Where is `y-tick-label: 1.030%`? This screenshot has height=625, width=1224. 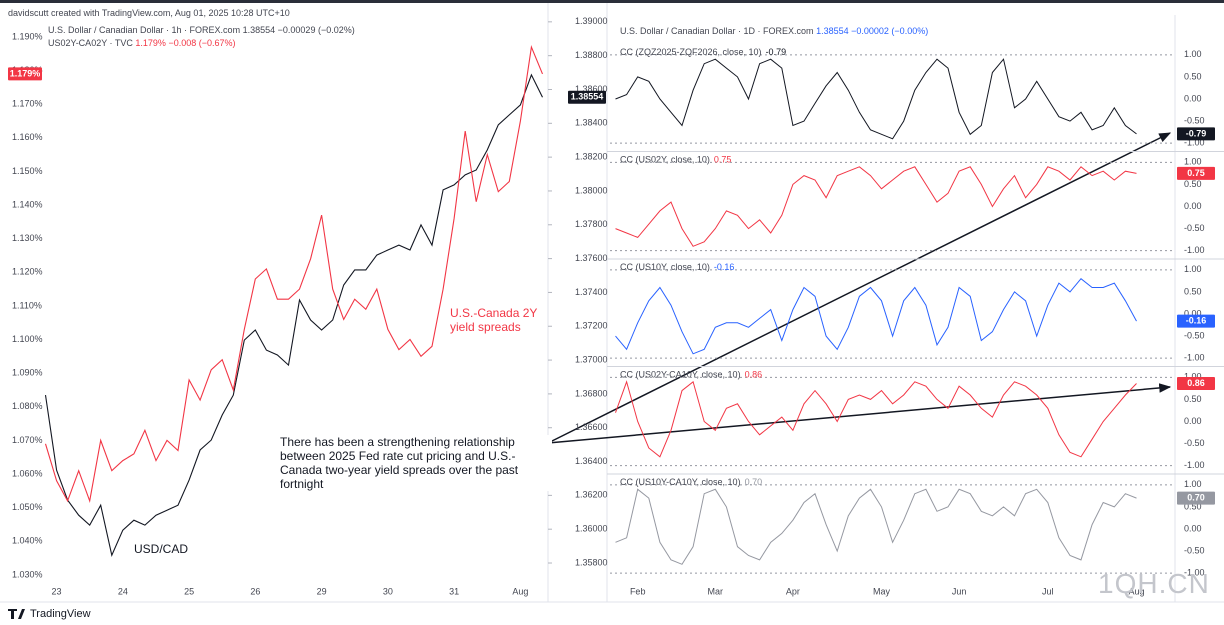
y-tick-label: 1.030% is located at coordinates (27, 574).